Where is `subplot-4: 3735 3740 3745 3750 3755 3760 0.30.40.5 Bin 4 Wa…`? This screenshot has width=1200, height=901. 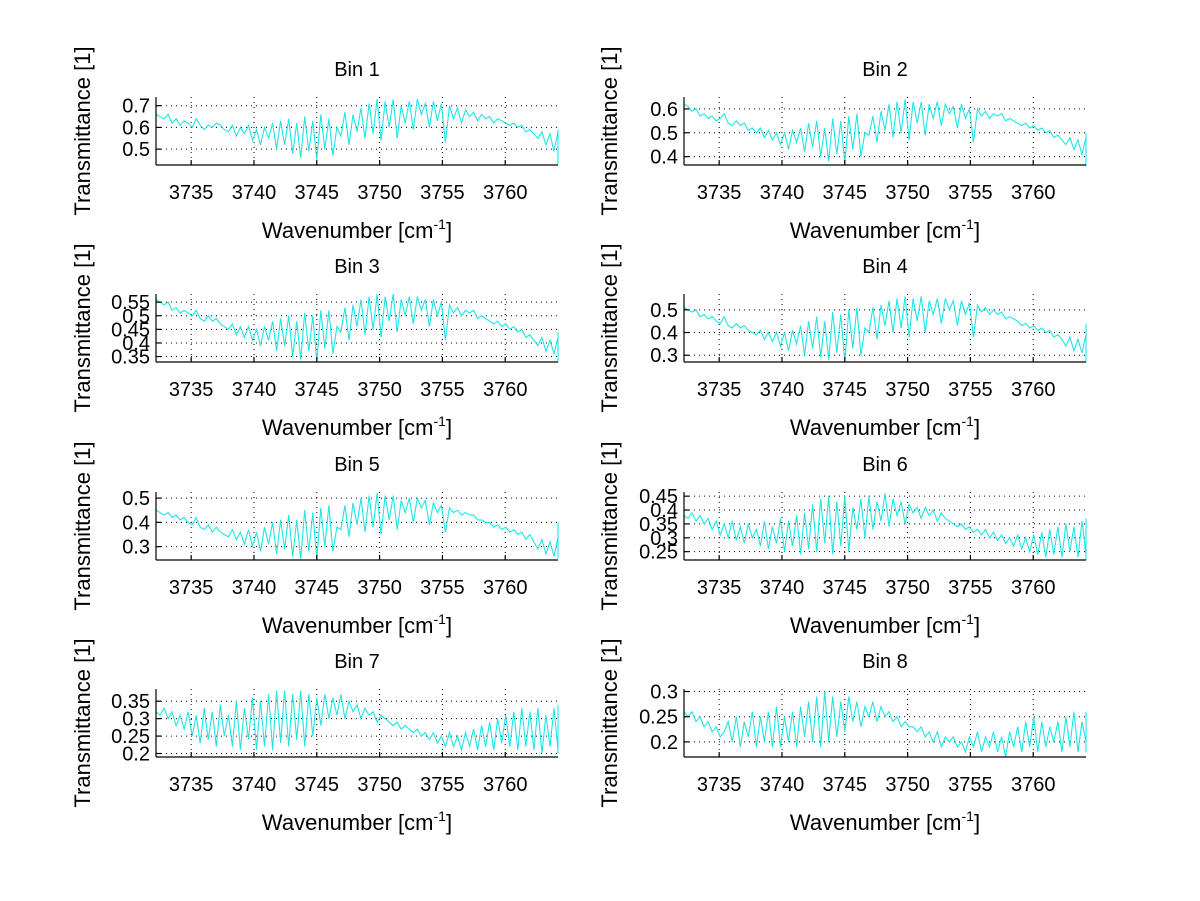
subplot-4: 3735 3740 3745 3750 3755 3760 0.30.40.5 Bin 4 Wa… is located at coordinates (842, 341).